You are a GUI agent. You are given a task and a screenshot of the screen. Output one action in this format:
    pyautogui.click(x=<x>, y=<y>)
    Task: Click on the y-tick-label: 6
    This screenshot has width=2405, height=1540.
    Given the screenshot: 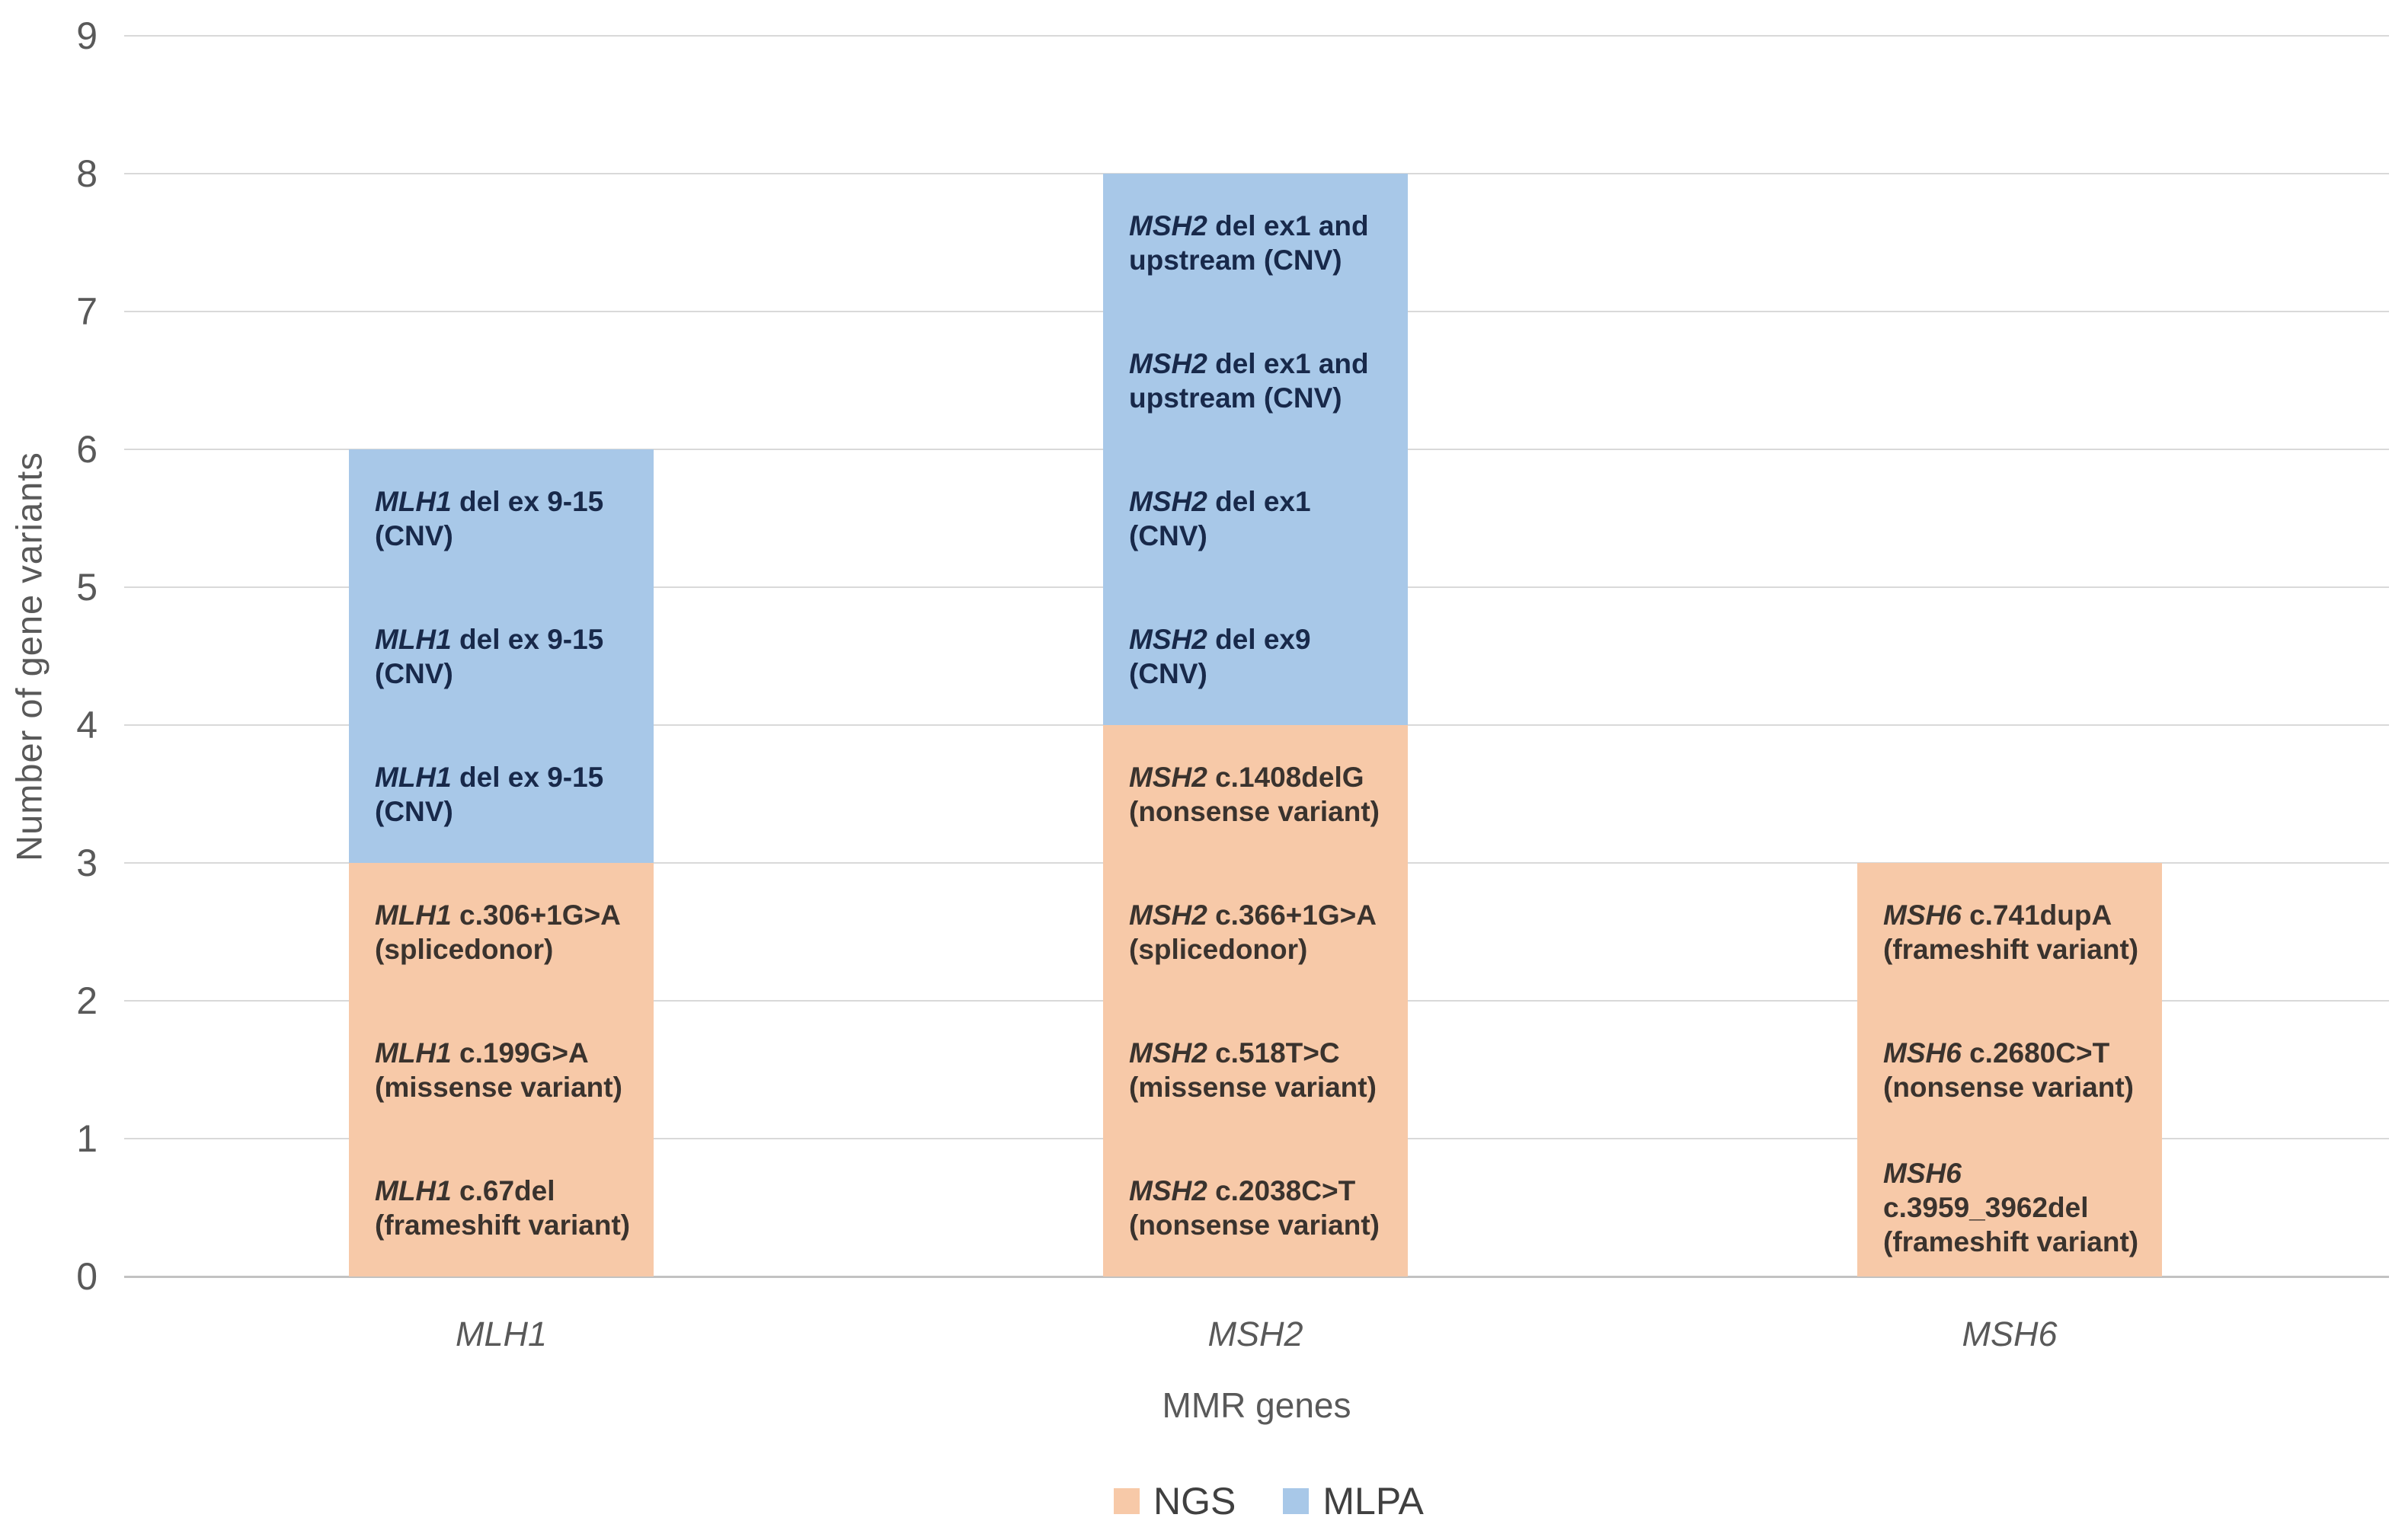 What is the action you would take?
    pyautogui.click(x=87, y=449)
    